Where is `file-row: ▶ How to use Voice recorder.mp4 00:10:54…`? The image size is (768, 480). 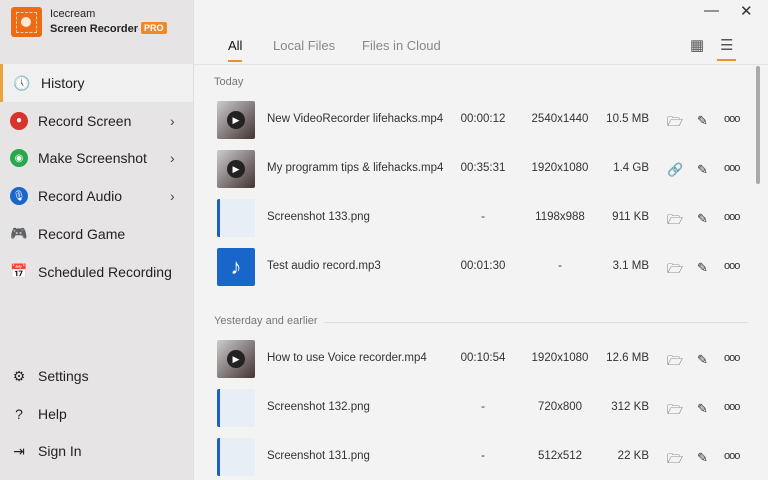 file-row: ▶ How to use Voice recorder.mp4 00:10:54… is located at coordinates (482, 359).